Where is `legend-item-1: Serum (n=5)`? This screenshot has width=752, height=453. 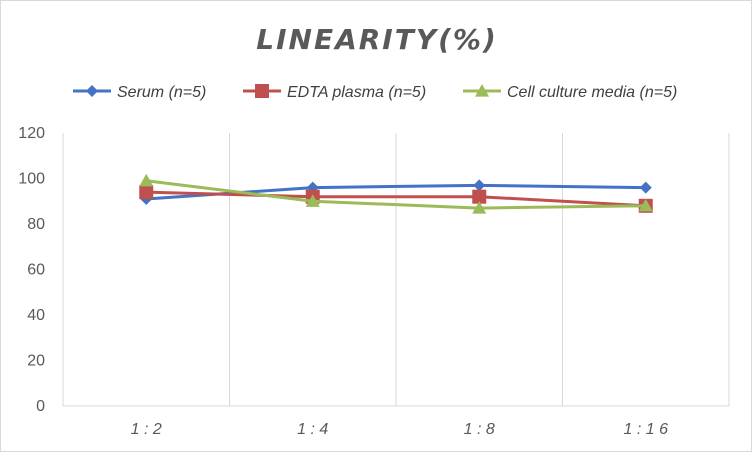 legend-item-1: Serum (n=5) is located at coordinates (139, 92).